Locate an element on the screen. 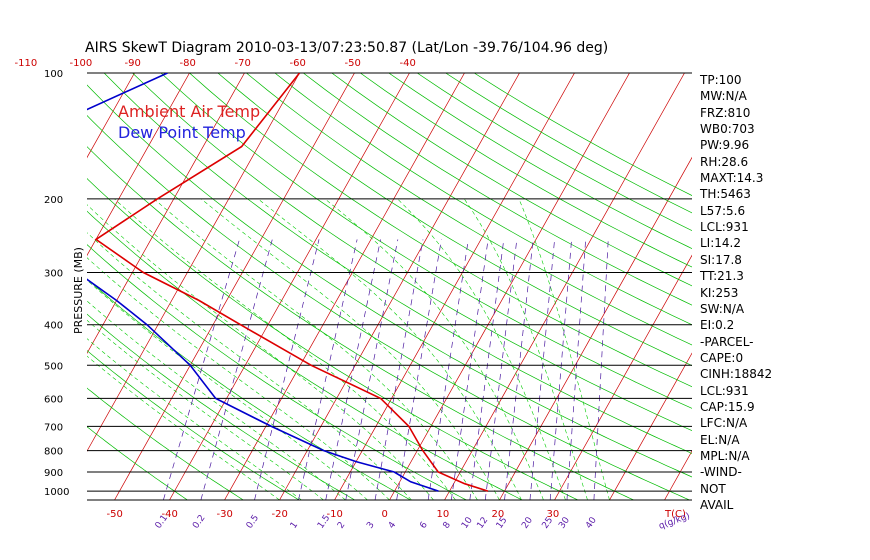 Image resolution: width=870 pixels, height=560 pixels. index-item: AVAIL is located at coordinates (717, 505).